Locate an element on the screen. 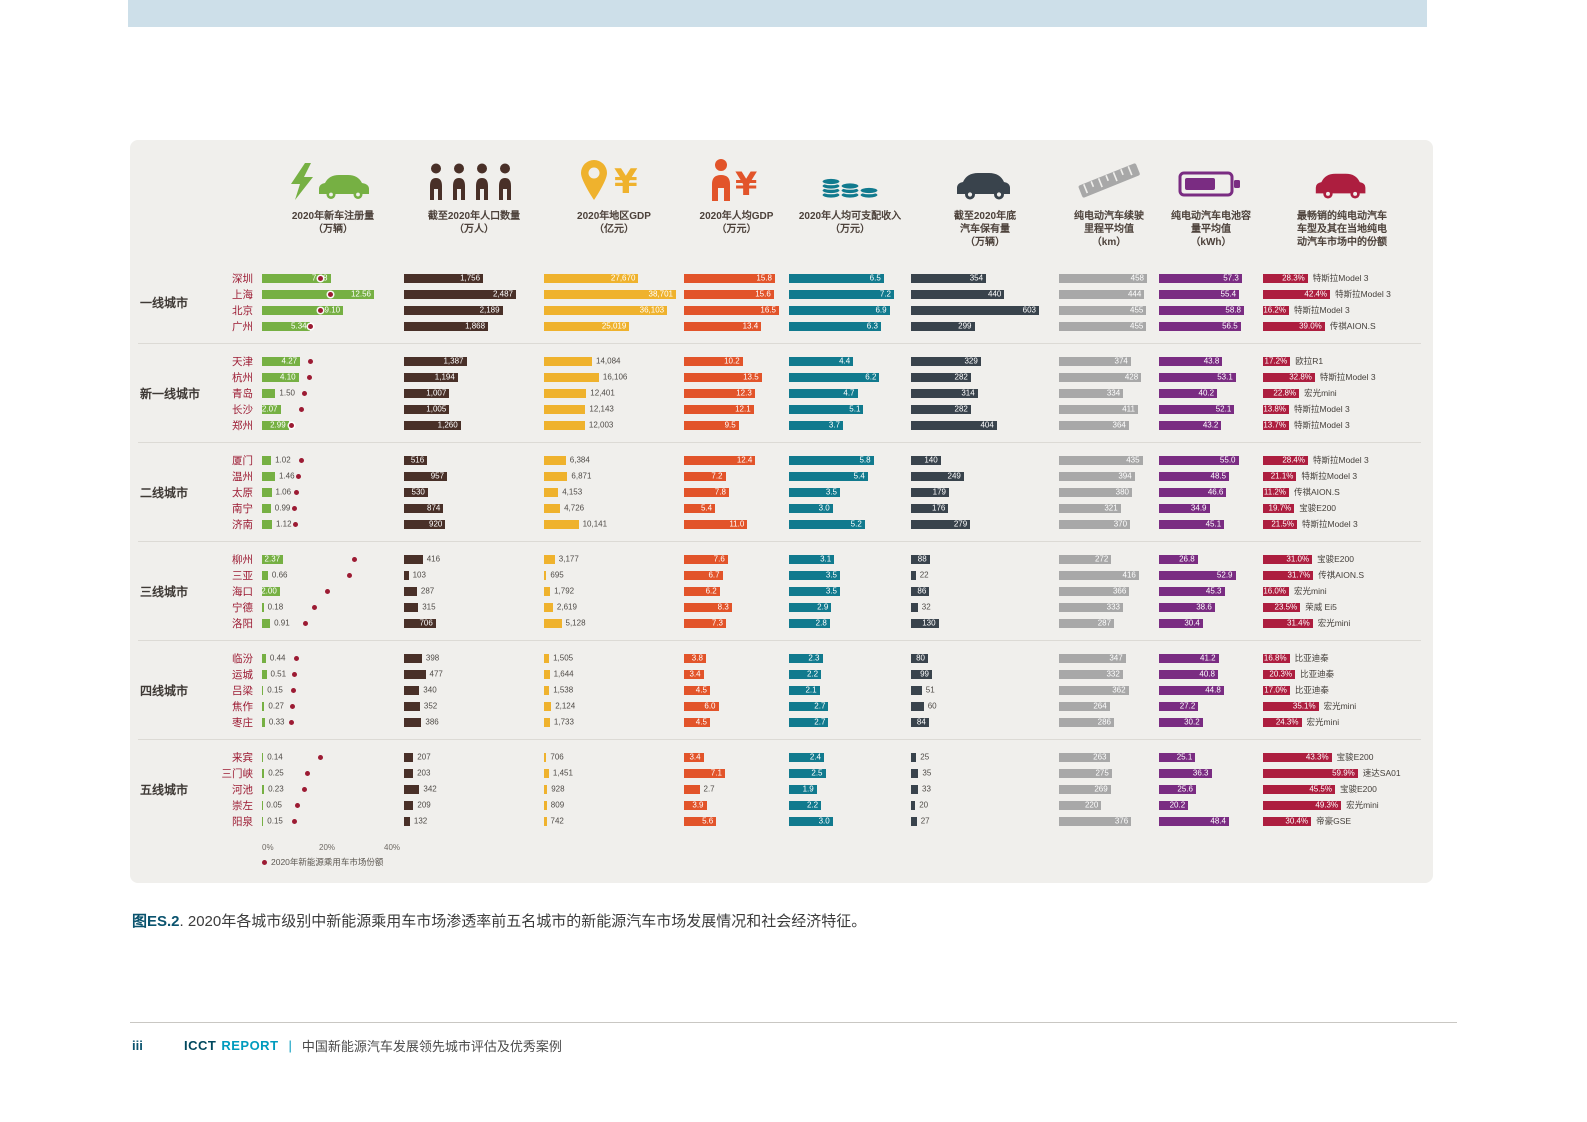 The height and width of the screenshot is (1122, 1587). bar-top: 39.0% is located at coordinates (1294, 326).